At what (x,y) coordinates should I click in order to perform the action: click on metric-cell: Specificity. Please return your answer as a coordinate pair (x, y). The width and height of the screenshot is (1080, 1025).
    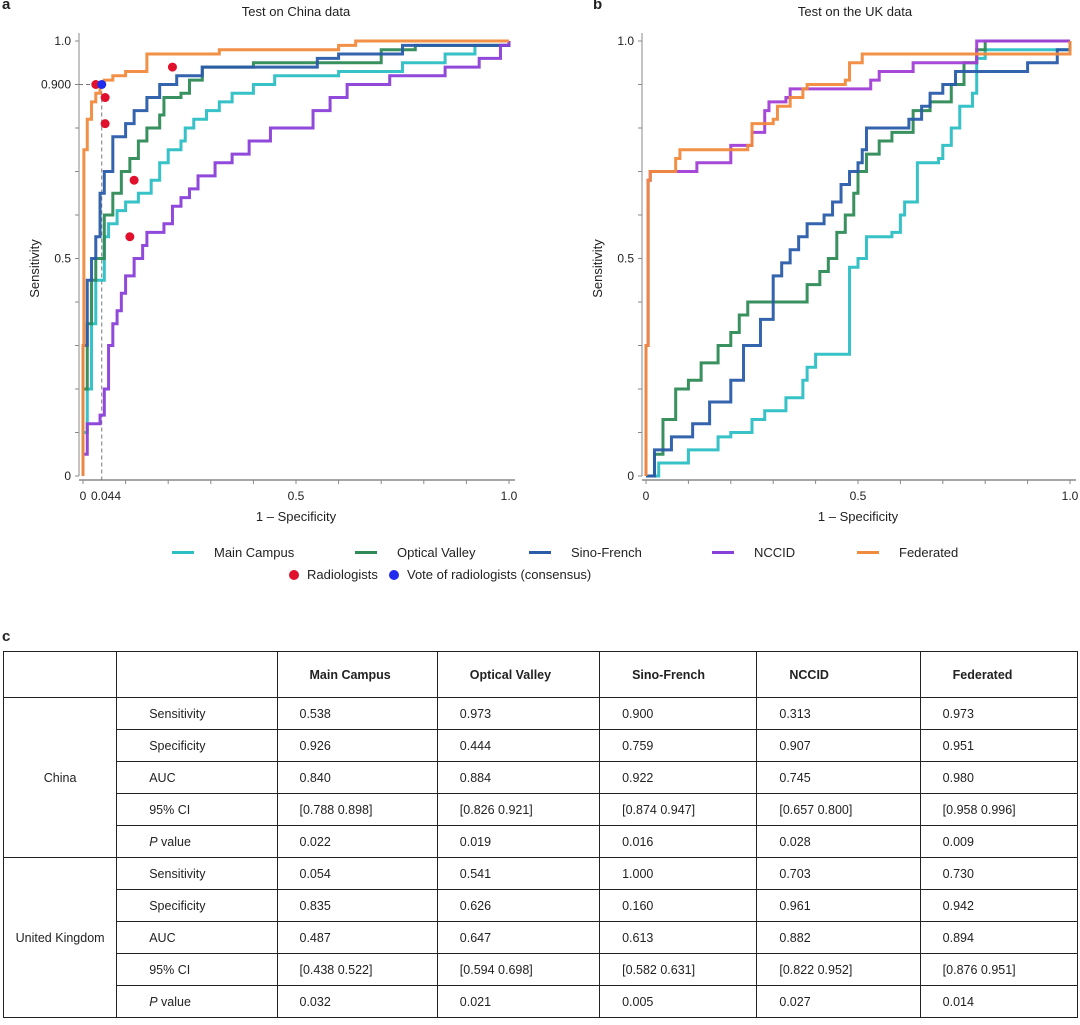
    Looking at the image, I should click on (197, 905).